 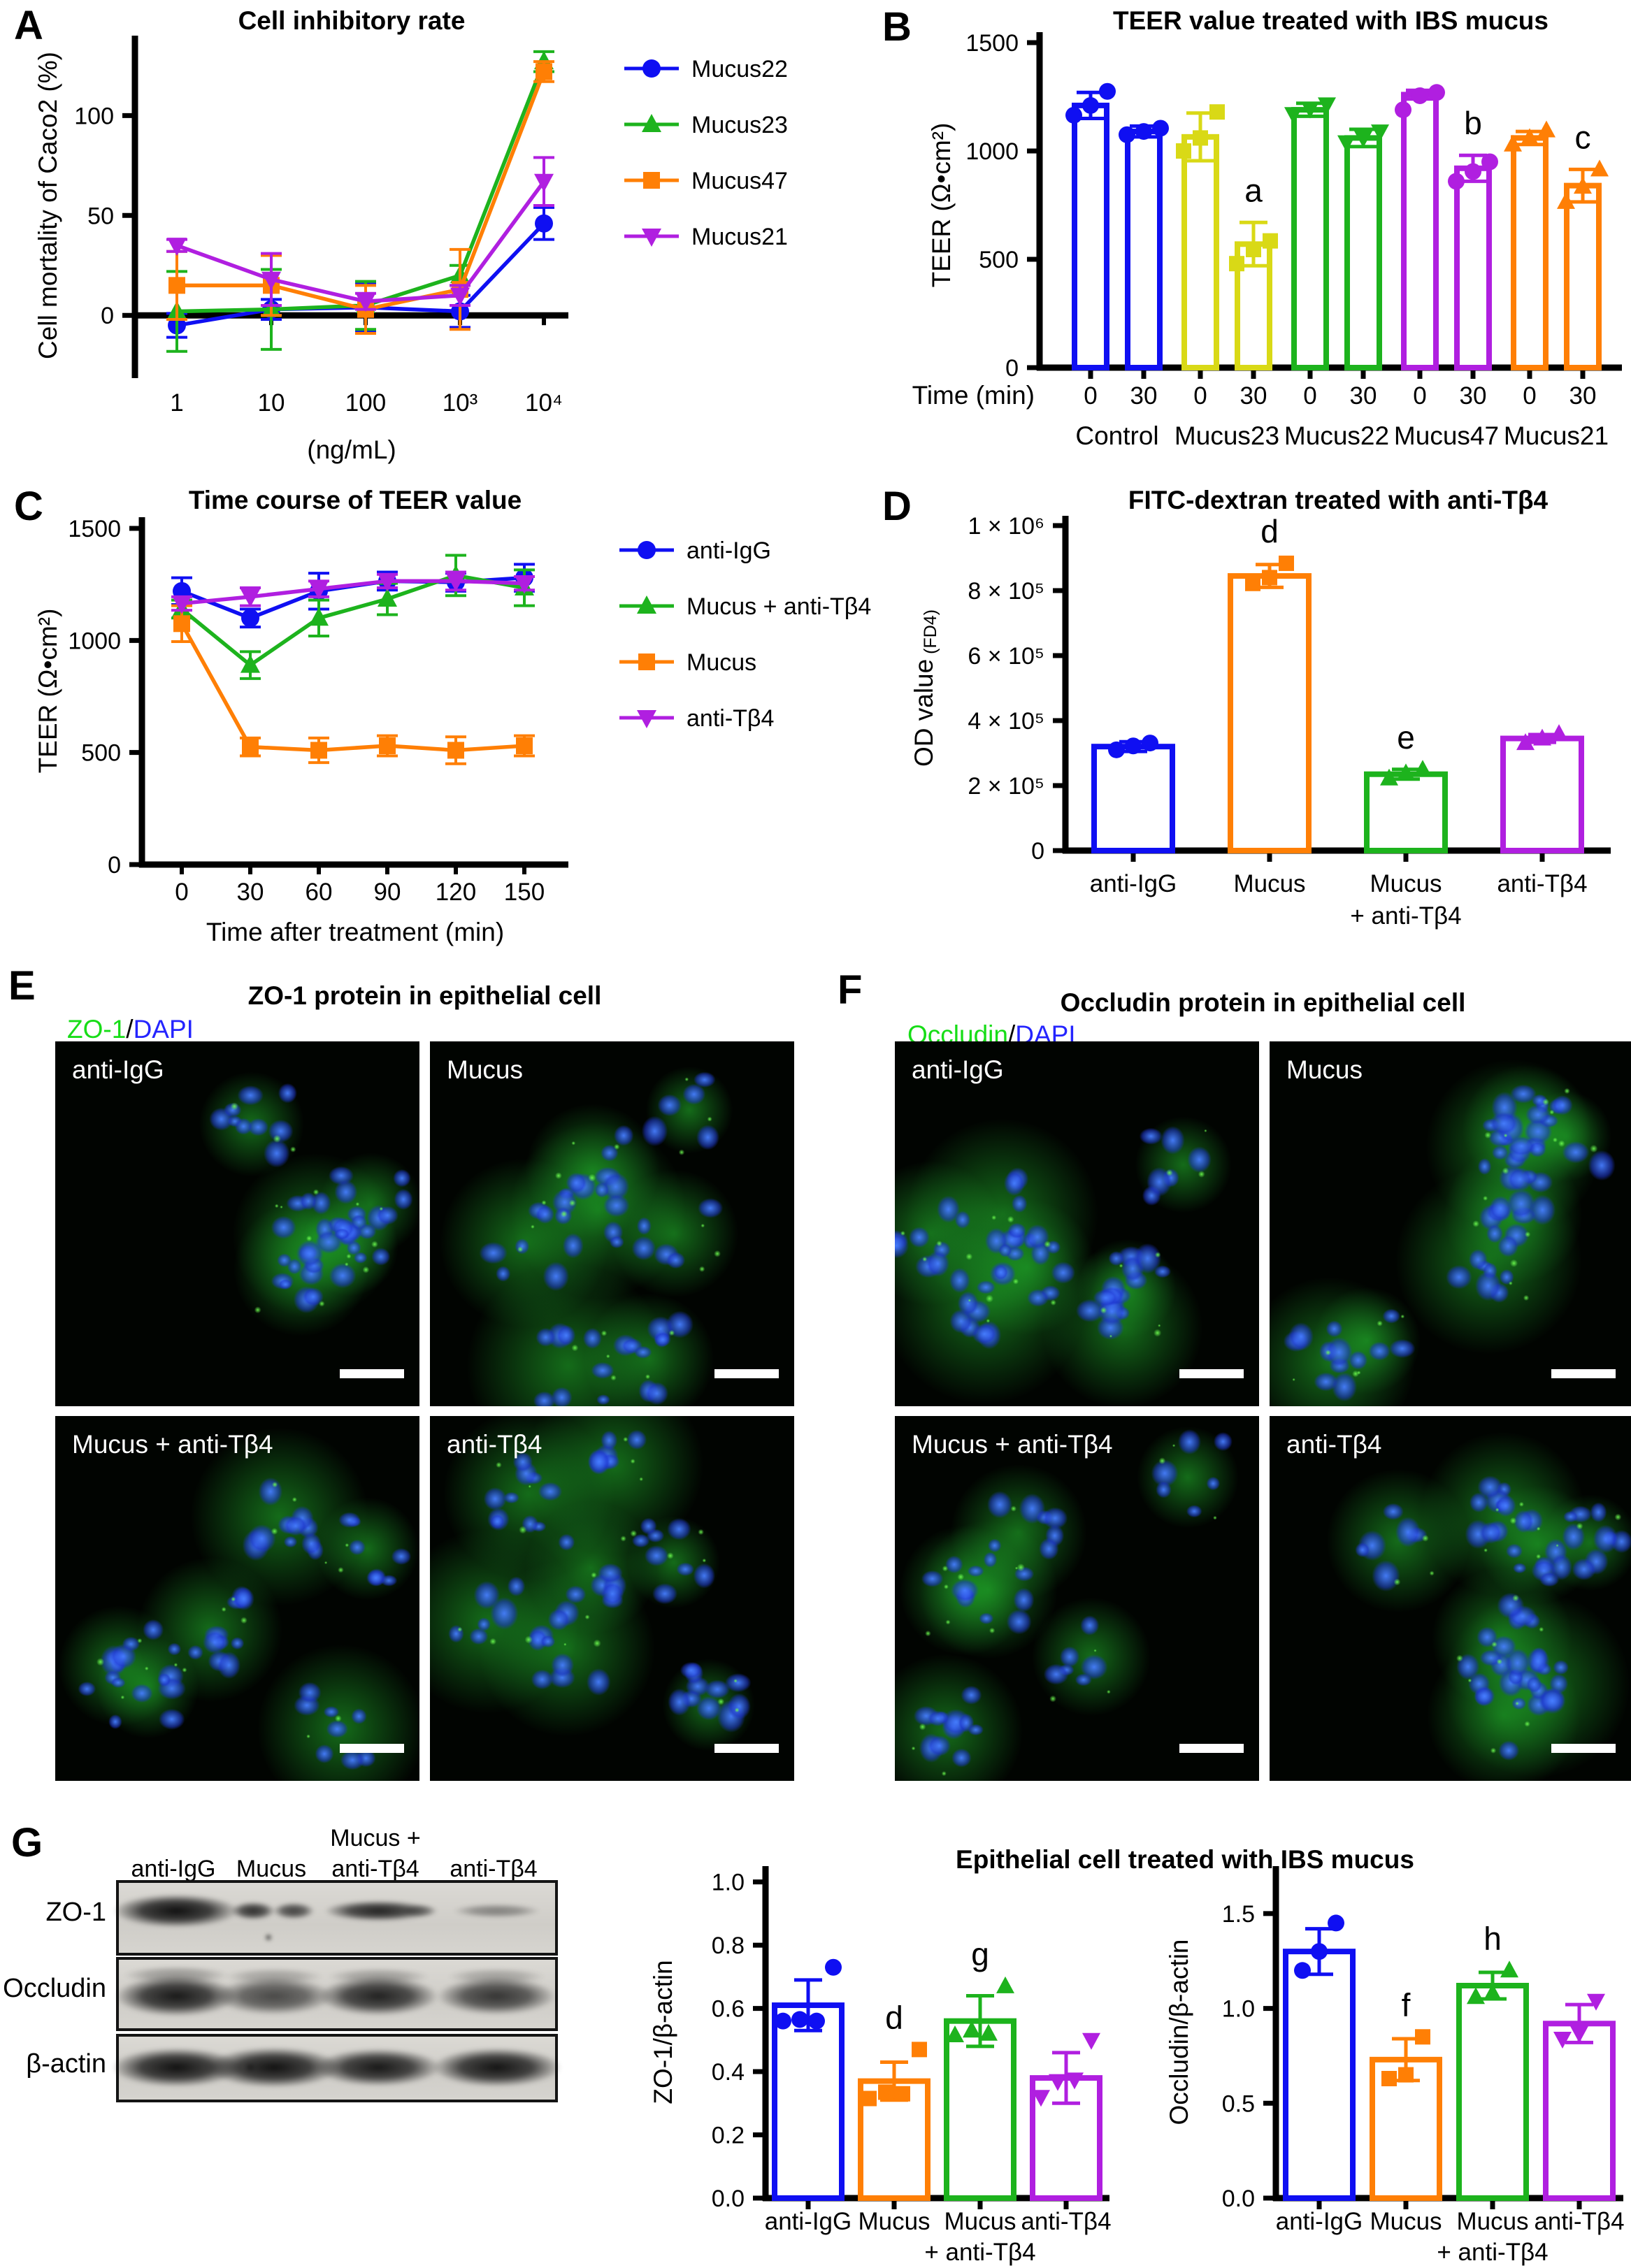 What do you see at coordinates (739, 125) in the screenshot?
I see `legend-label: Mucus23` at bounding box center [739, 125].